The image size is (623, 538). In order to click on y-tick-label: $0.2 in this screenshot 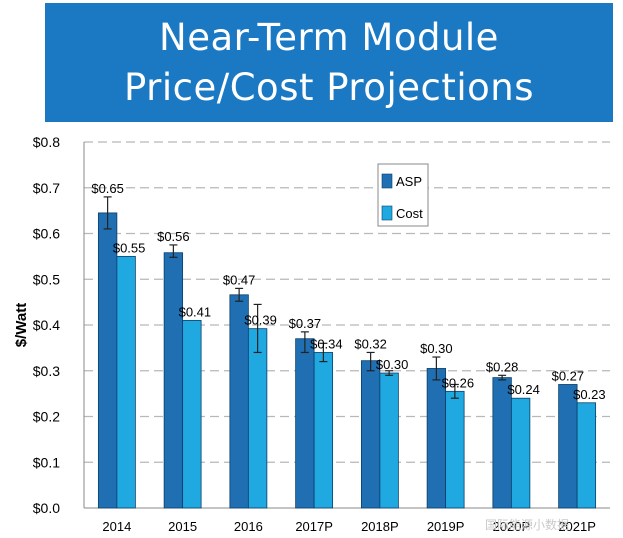, I will do `click(46, 417)`.